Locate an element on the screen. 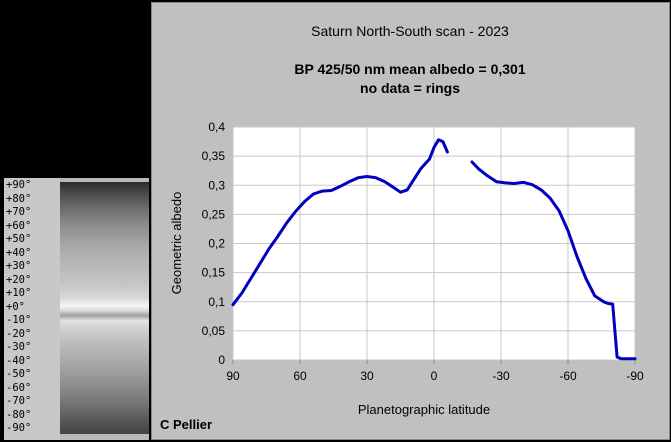  y-axis-ticks: 0 0,05 0,1 0,15 0,2 0,25 0,3 0,35 0,4 is located at coordinates (214, 243).